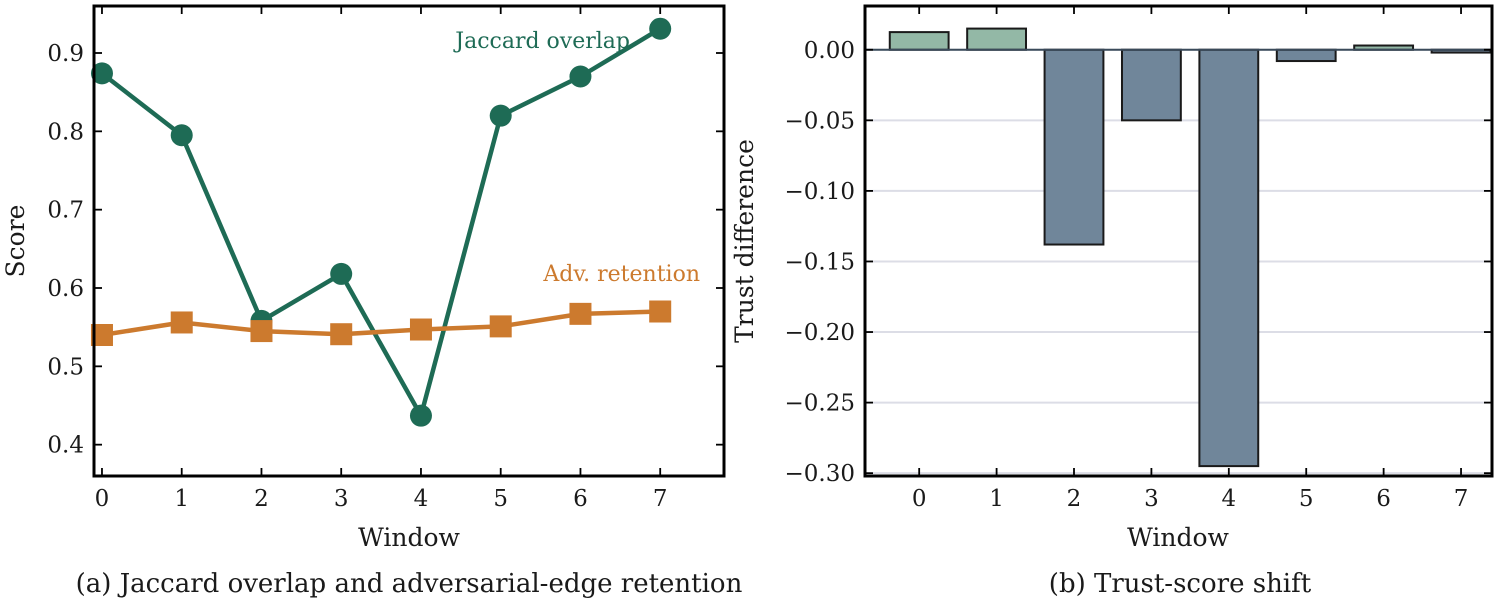 The width and height of the screenshot is (1500, 606). I want to click on y-axis-title-a: Score, so click(15, 241).